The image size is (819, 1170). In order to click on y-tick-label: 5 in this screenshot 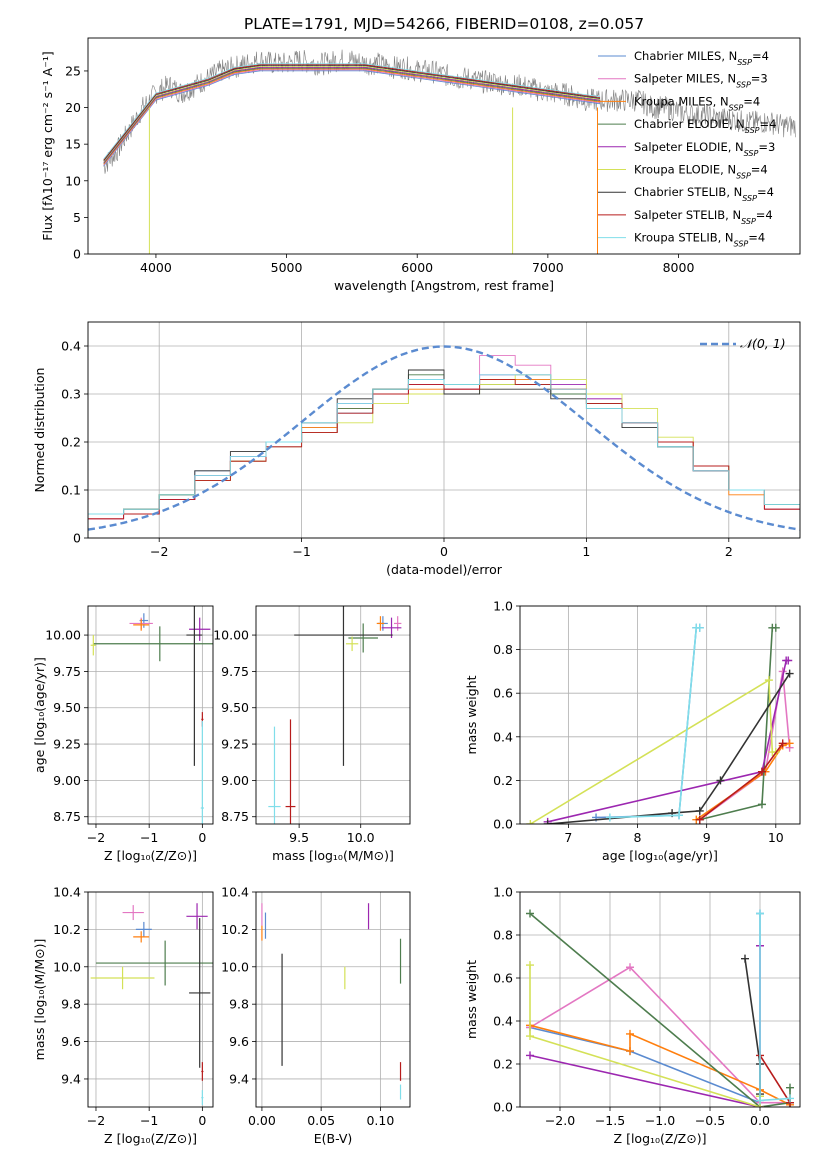, I will do `click(77, 217)`.